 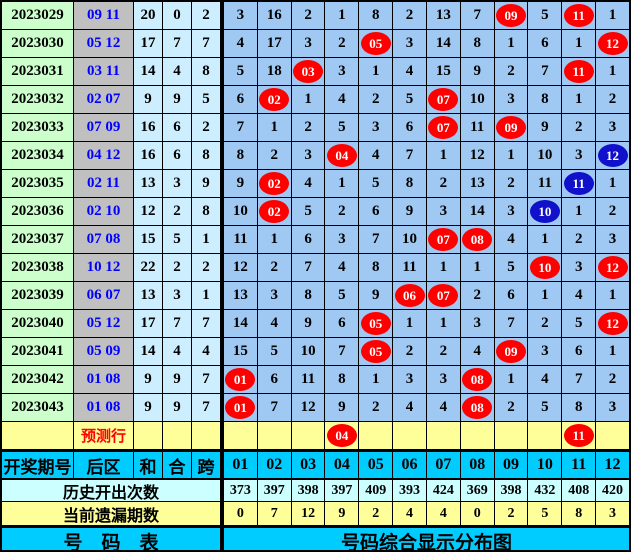 What do you see at coordinates (426, 155) in the screenshot?
I see `draw-row-grid: 8 2 3 04 4 7 1 12 1 10 3 12` at bounding box center [426, 155].